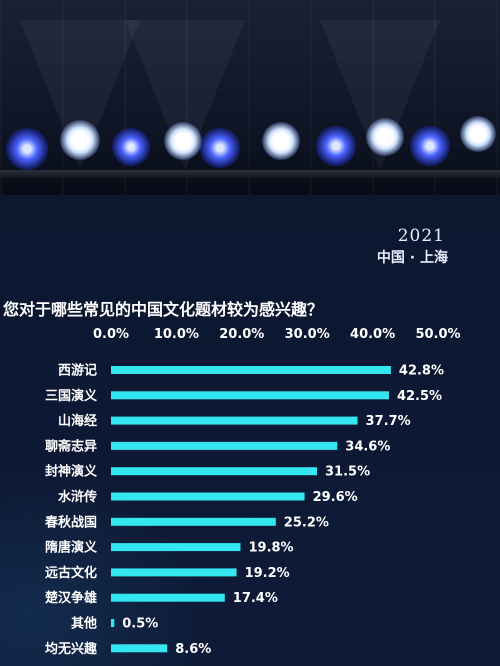 The image size is (500, 666). Describe the element at coordinates (71, 548) in the screenshot. I see `category-label: 隋唐演义` at that location.